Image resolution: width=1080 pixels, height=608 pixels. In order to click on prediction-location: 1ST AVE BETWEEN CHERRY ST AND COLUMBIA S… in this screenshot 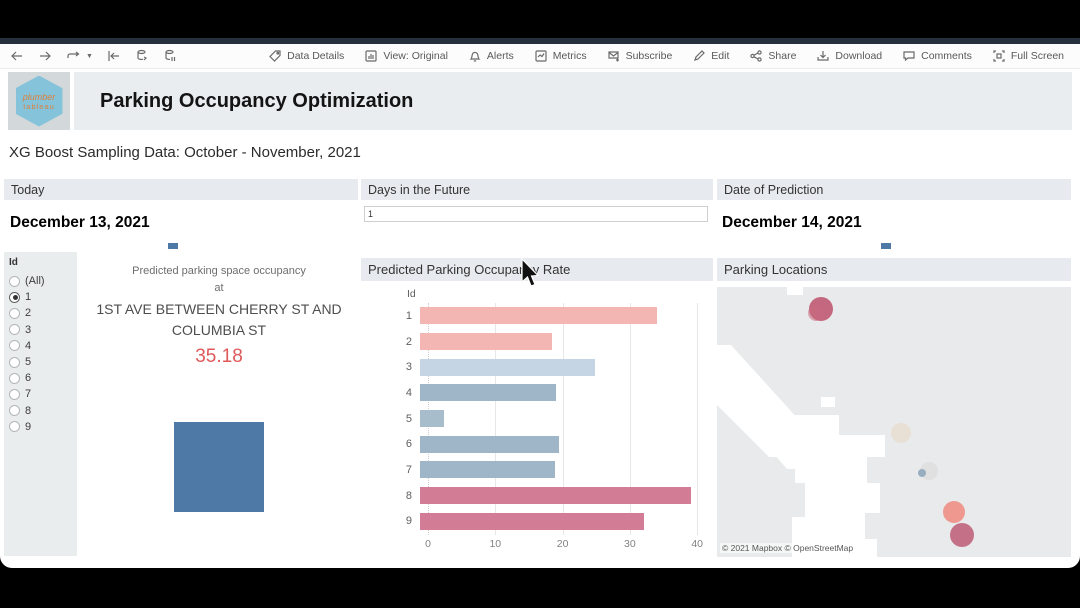, I will do `click(219, 319)`.